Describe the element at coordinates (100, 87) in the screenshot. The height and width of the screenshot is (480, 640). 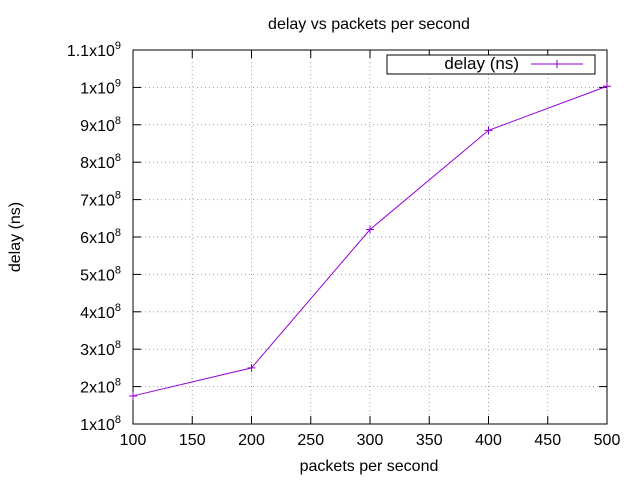
I see `y-tick-label: 1x10⁹` at that location.